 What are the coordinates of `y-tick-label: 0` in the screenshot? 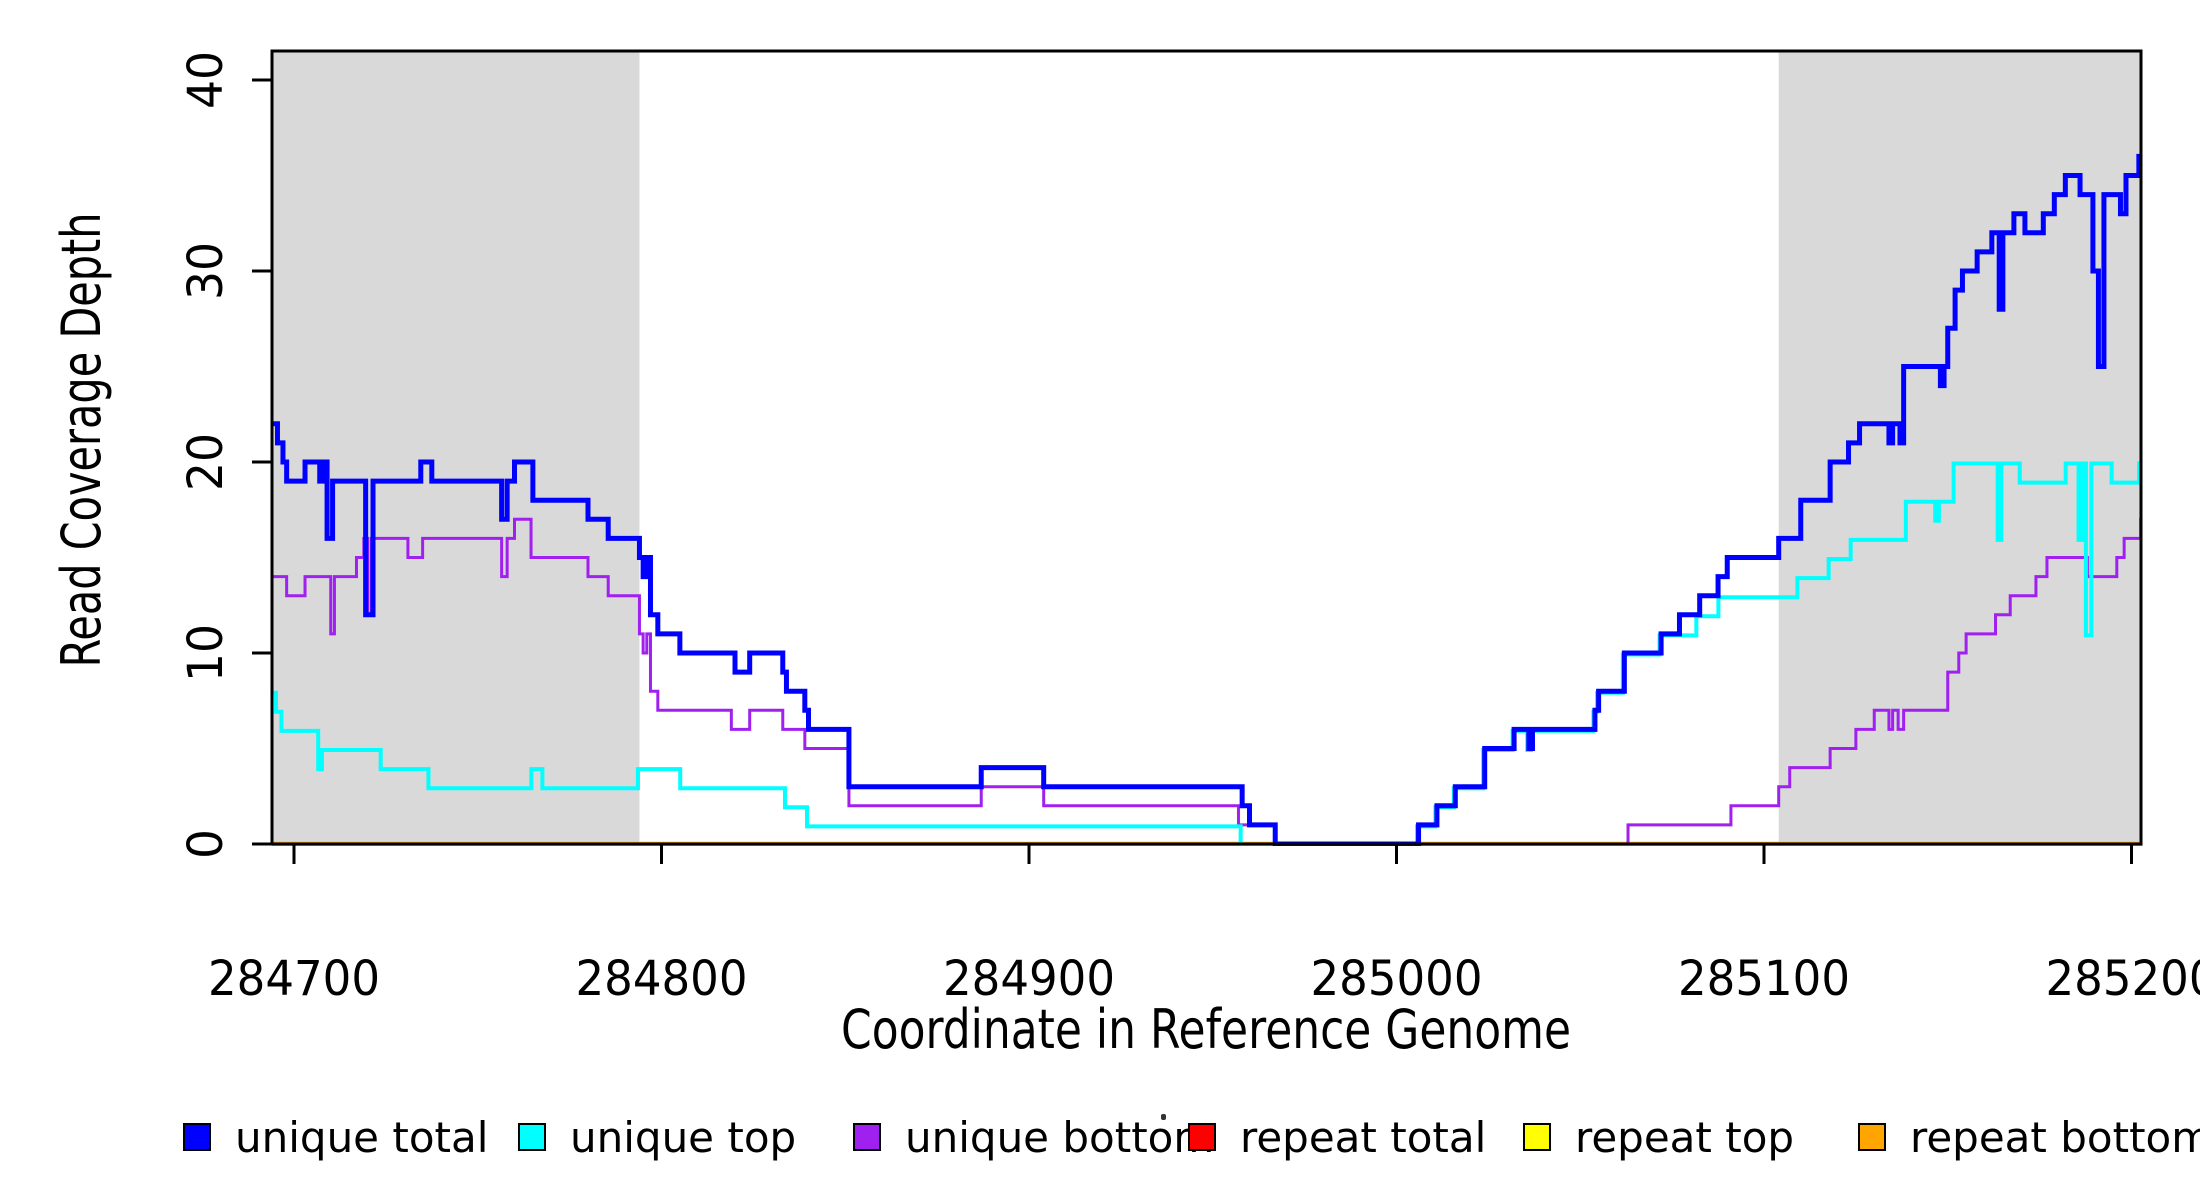 It's located at (206, 844).